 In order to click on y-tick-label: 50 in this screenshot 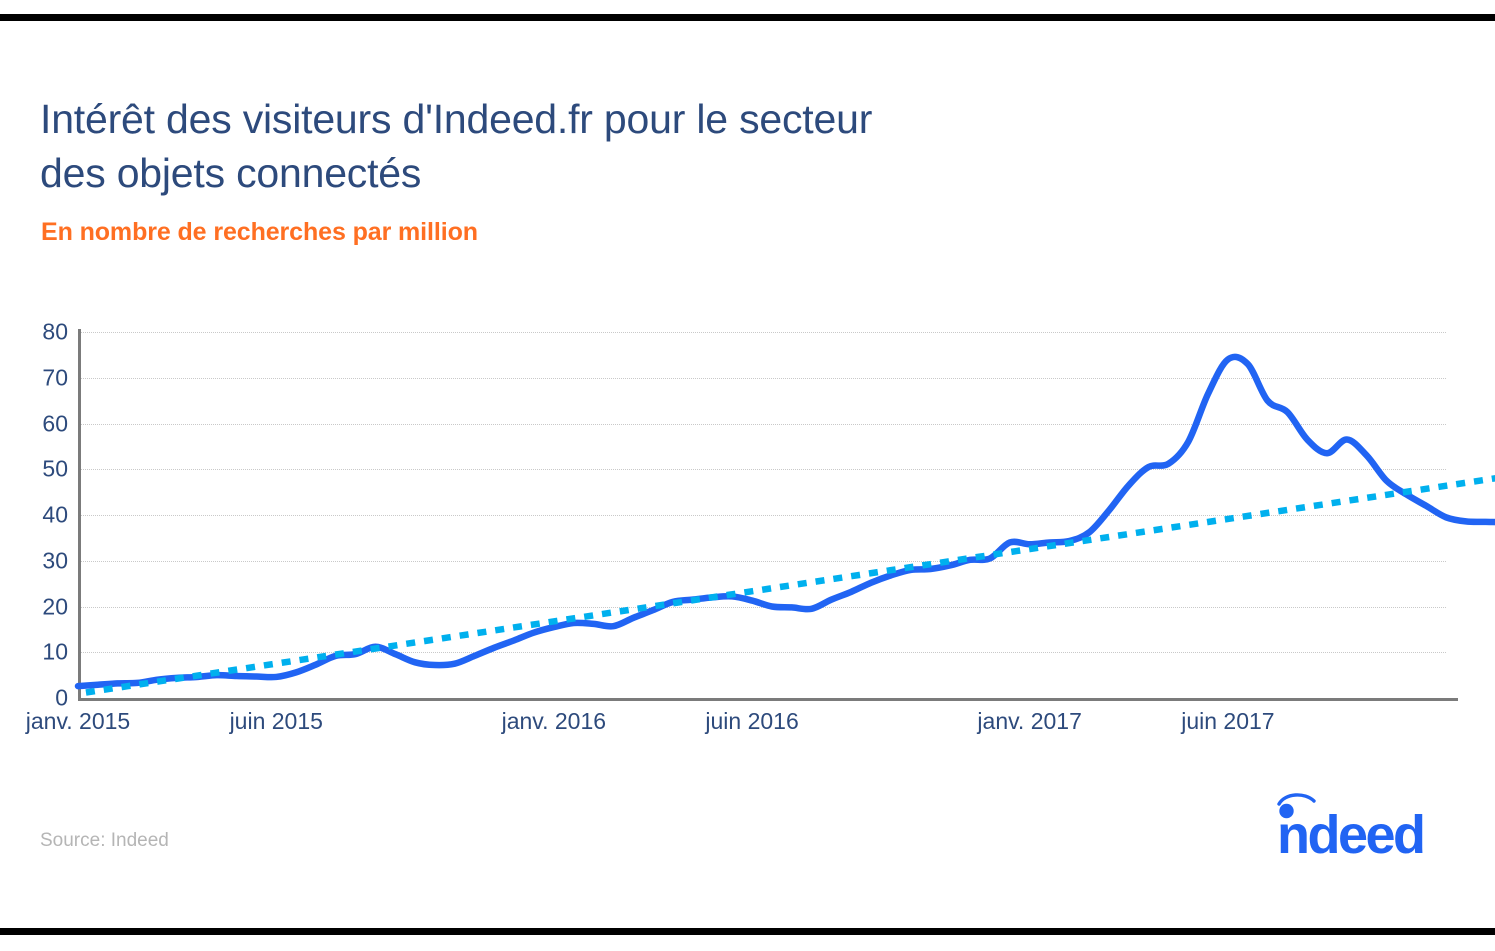, I will do `click(55, 468)`.